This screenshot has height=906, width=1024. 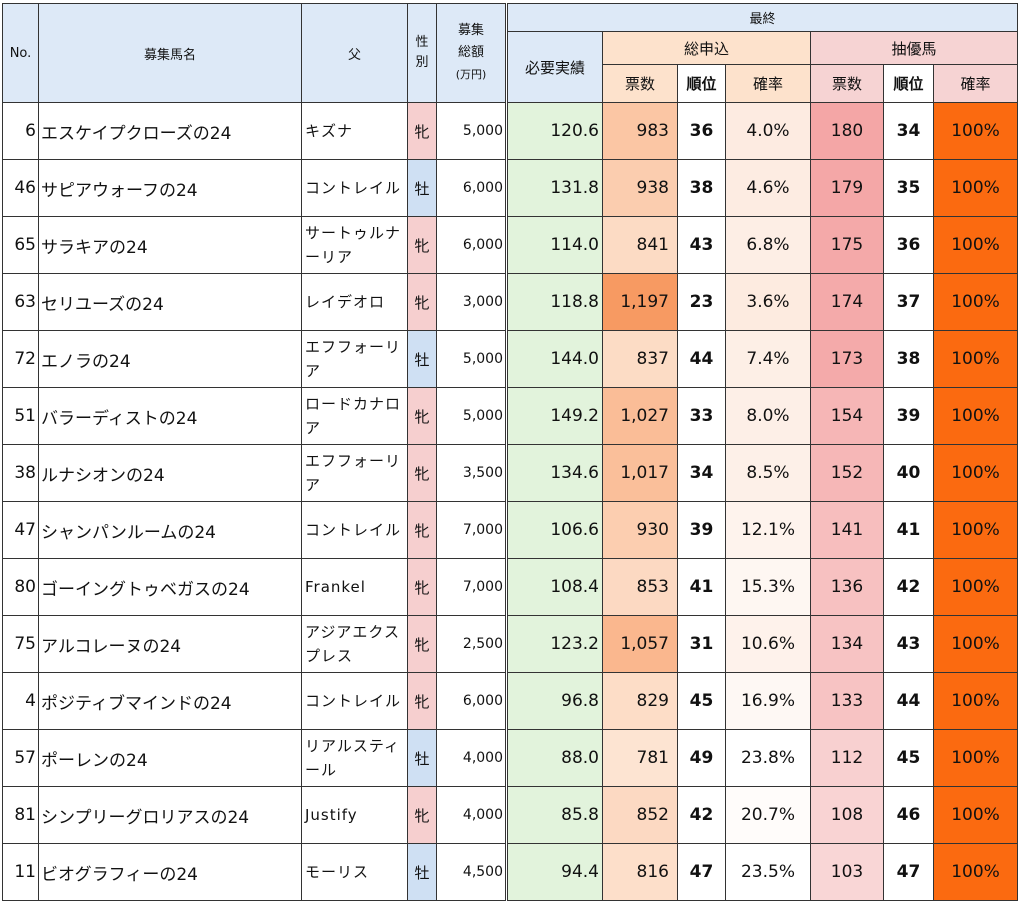 I want to click on header-sex-text: 性別, so click(x=422, y=52).